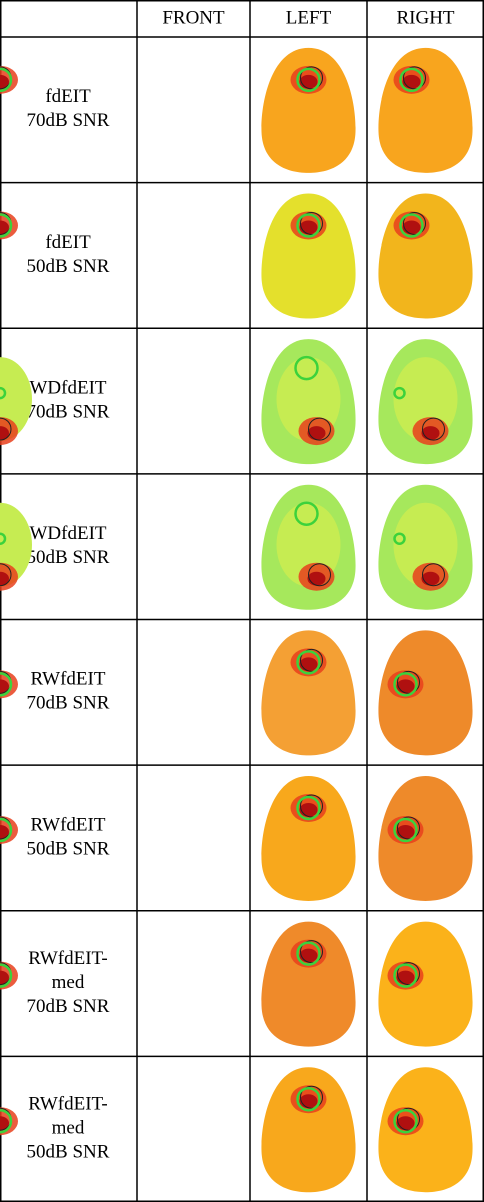 The image size is (484, 1202). I want to click on row-label: RWfdEIT, so click(68, 824).